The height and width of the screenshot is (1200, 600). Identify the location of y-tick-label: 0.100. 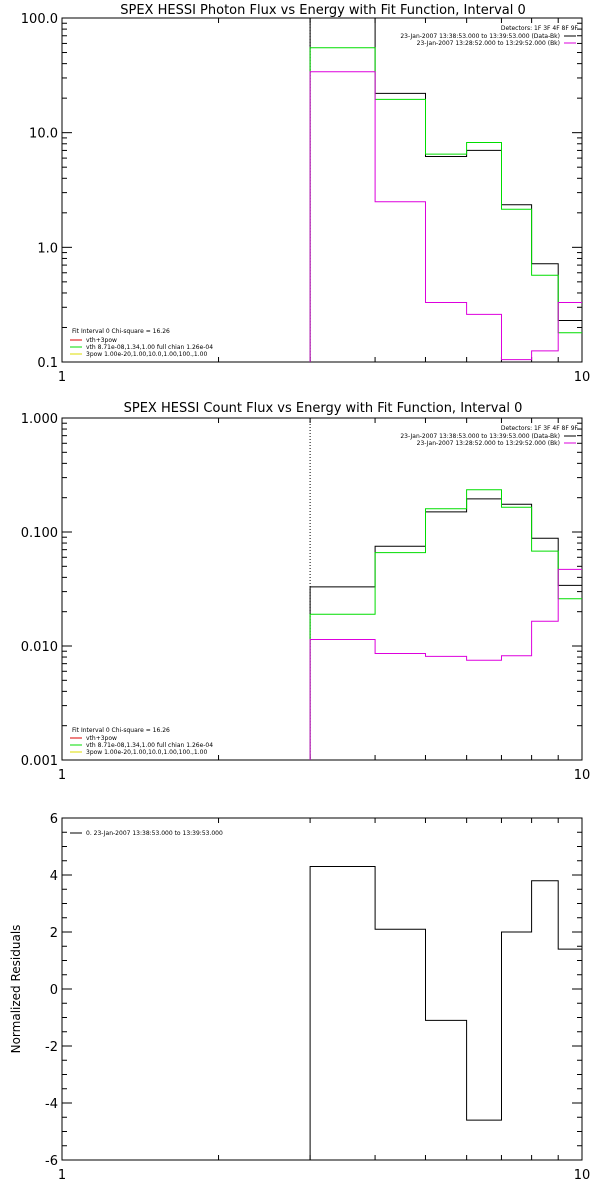
(39, 533).